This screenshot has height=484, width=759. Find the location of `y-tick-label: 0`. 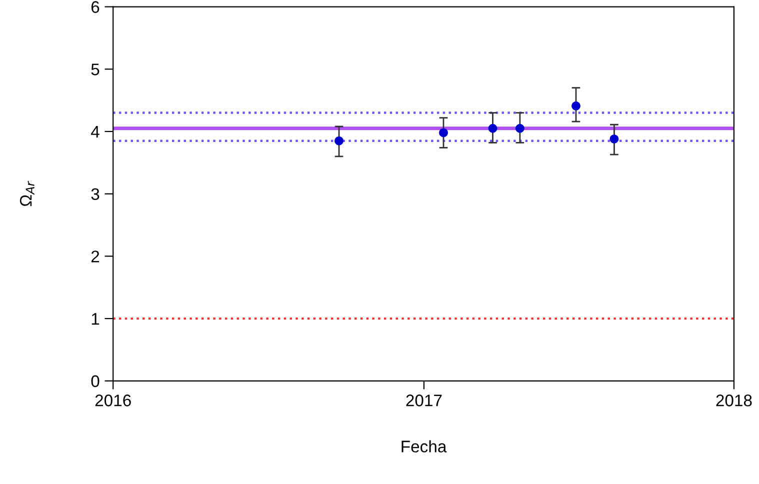

y-tick-label: 0 is located at coordinates (95, 381).